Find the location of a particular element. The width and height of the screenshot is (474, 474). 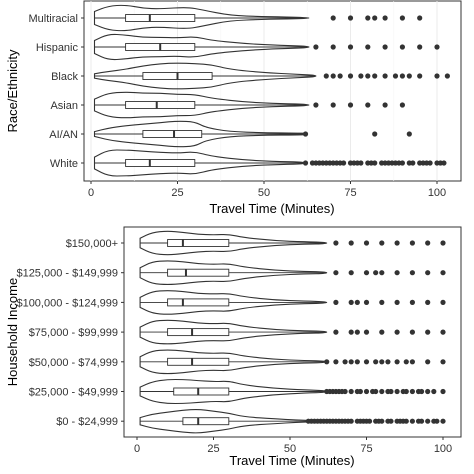

x-axis-race: 0 25 50 75 100 is located at coordinates (267, 190).